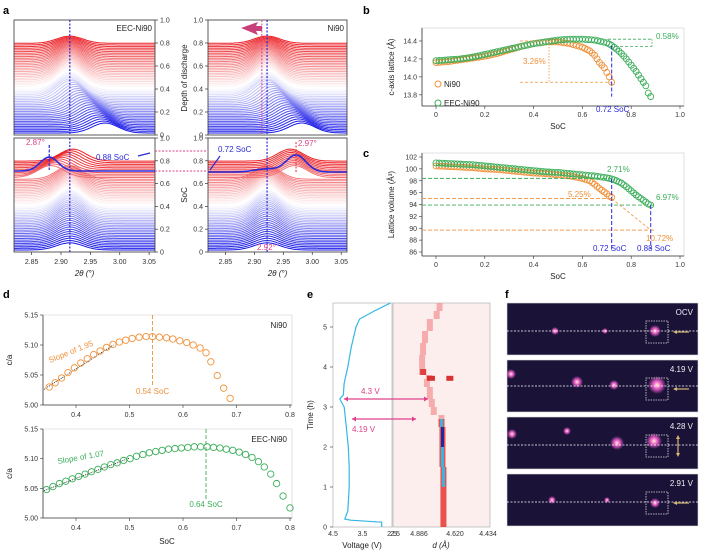 This screenshot has width=709, height=558. What do you see at coordinates (413, 181) in the screenshot?
I see `y-tick-label: 98` at bounding box center [413, 181].